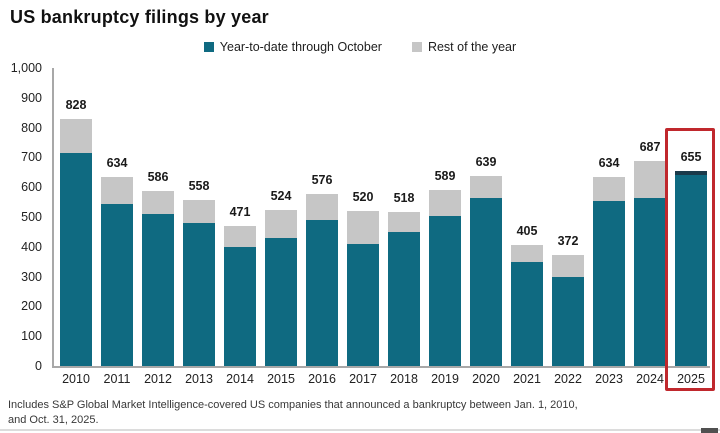  I want to click on legend-label-rest: Rest of the year, so click(472, 47).